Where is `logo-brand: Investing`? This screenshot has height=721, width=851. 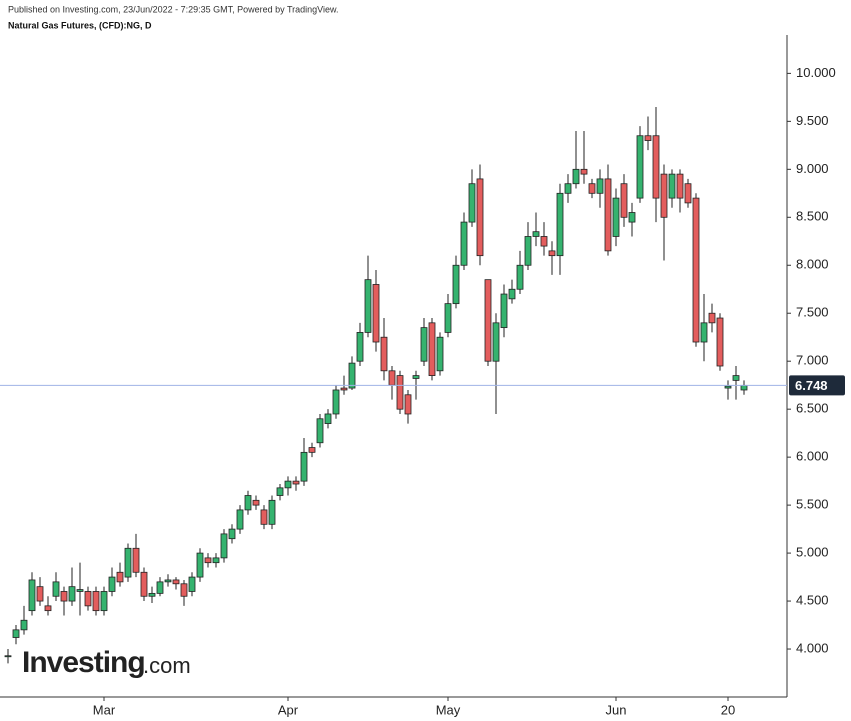 logo-brand: Investing is located at coordinates (83, 662).